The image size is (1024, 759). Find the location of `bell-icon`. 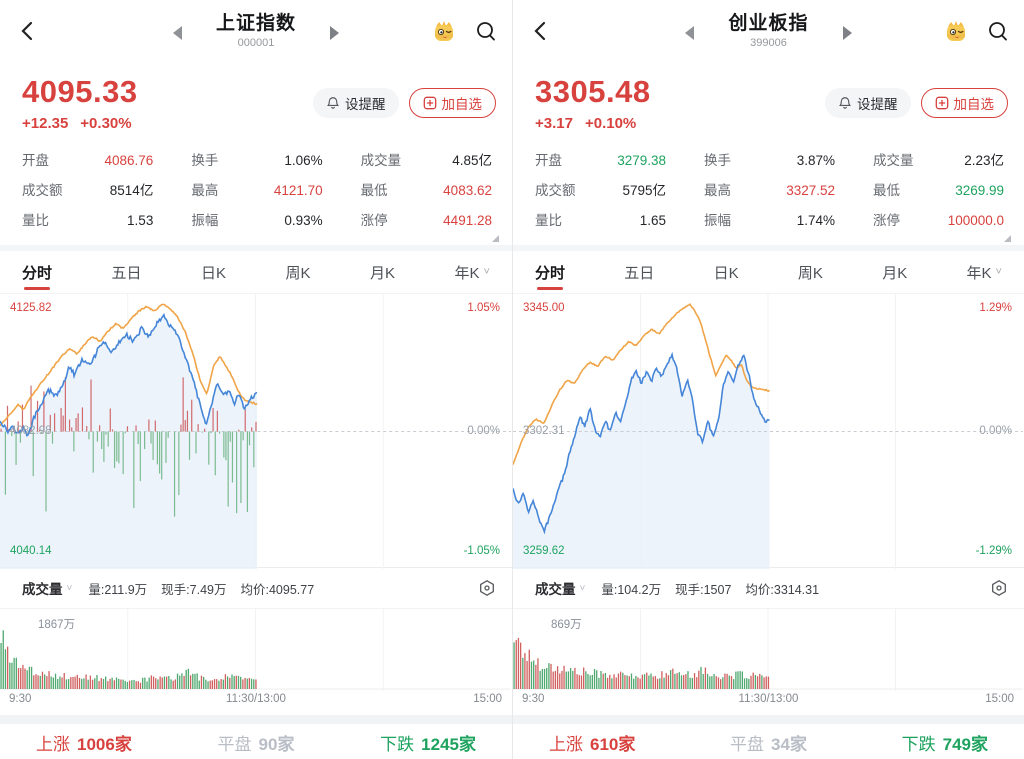

bell-icon is located at coordinates (333, 103).